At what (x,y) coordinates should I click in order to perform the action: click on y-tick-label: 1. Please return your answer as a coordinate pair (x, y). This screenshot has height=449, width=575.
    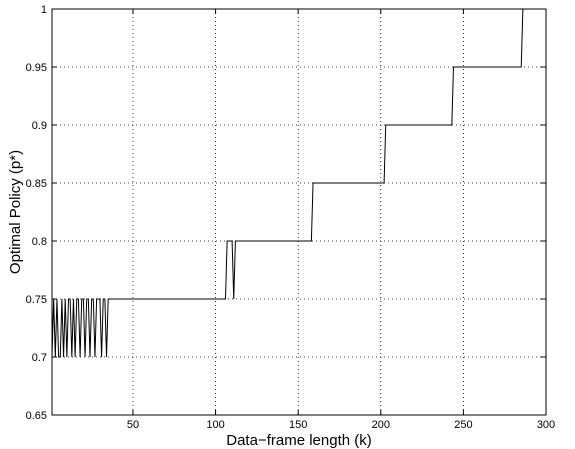
    Looking at the image, I should click on (44, 10).